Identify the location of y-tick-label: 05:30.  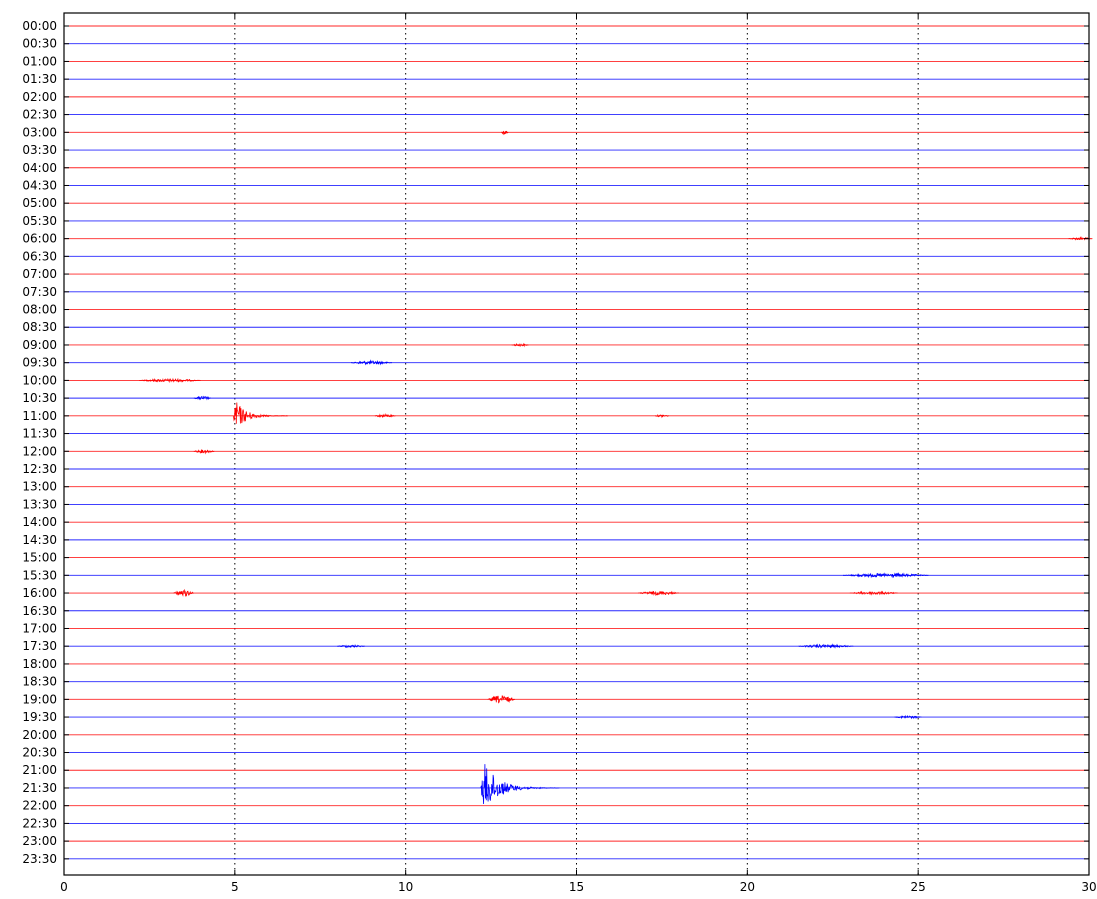
(39, 221).